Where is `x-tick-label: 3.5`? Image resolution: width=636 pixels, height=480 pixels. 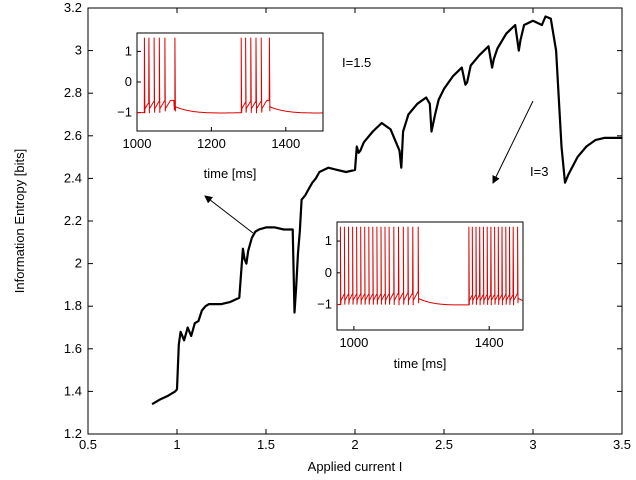
x-tick-label: 3.5 is located at coordinates (622, 444).